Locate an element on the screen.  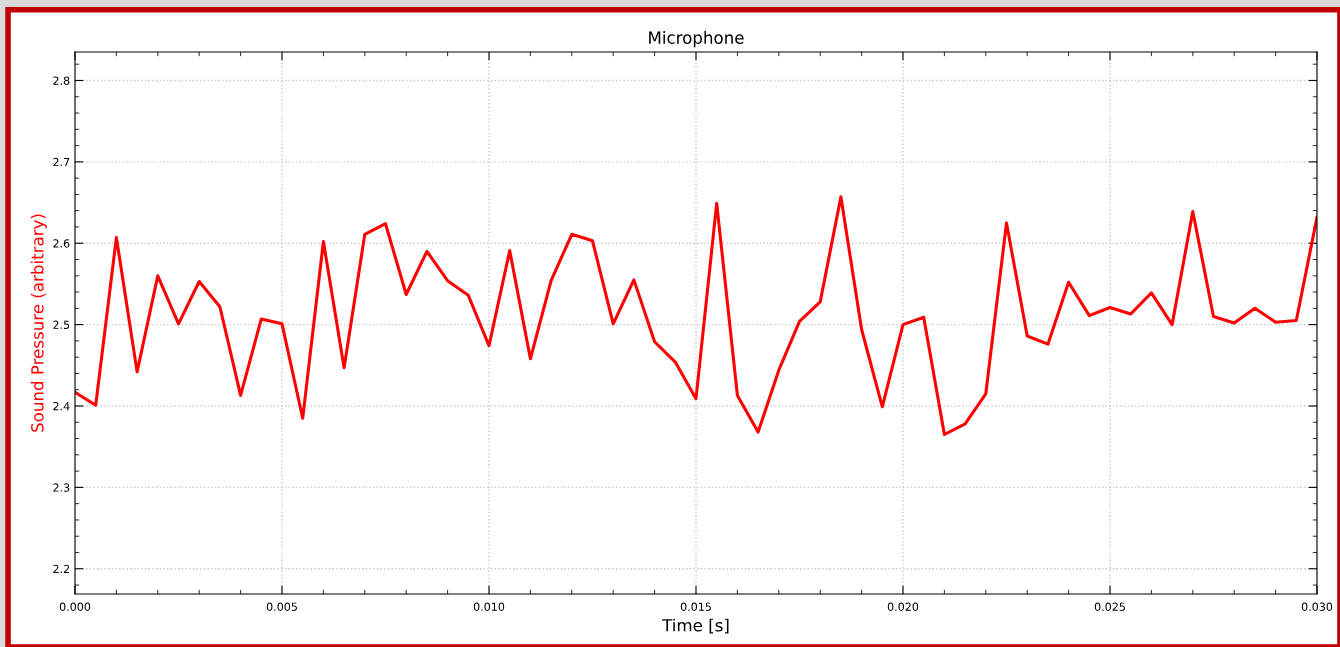
x-tick-label: 0.005 is located at coordinates (281, 606).